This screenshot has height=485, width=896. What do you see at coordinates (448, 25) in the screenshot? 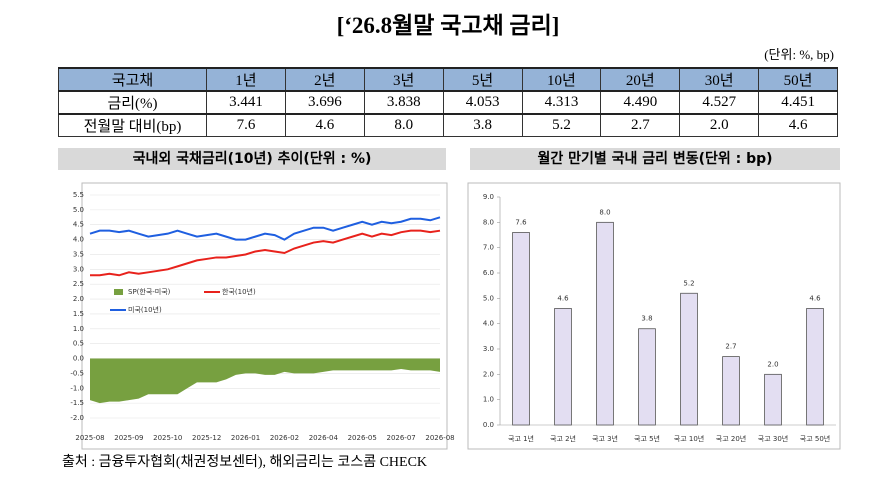
I see `page-title: [‘26.8월말 국고채 금리]` at bounding box center [448, 25].